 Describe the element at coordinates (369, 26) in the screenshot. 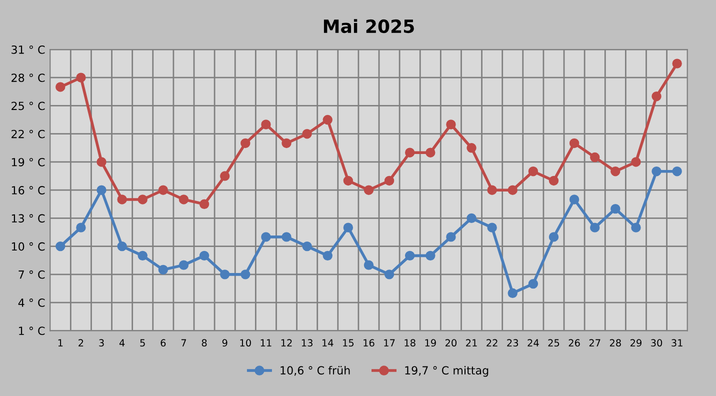

I see `chart-title: Mai 2025` at that location.